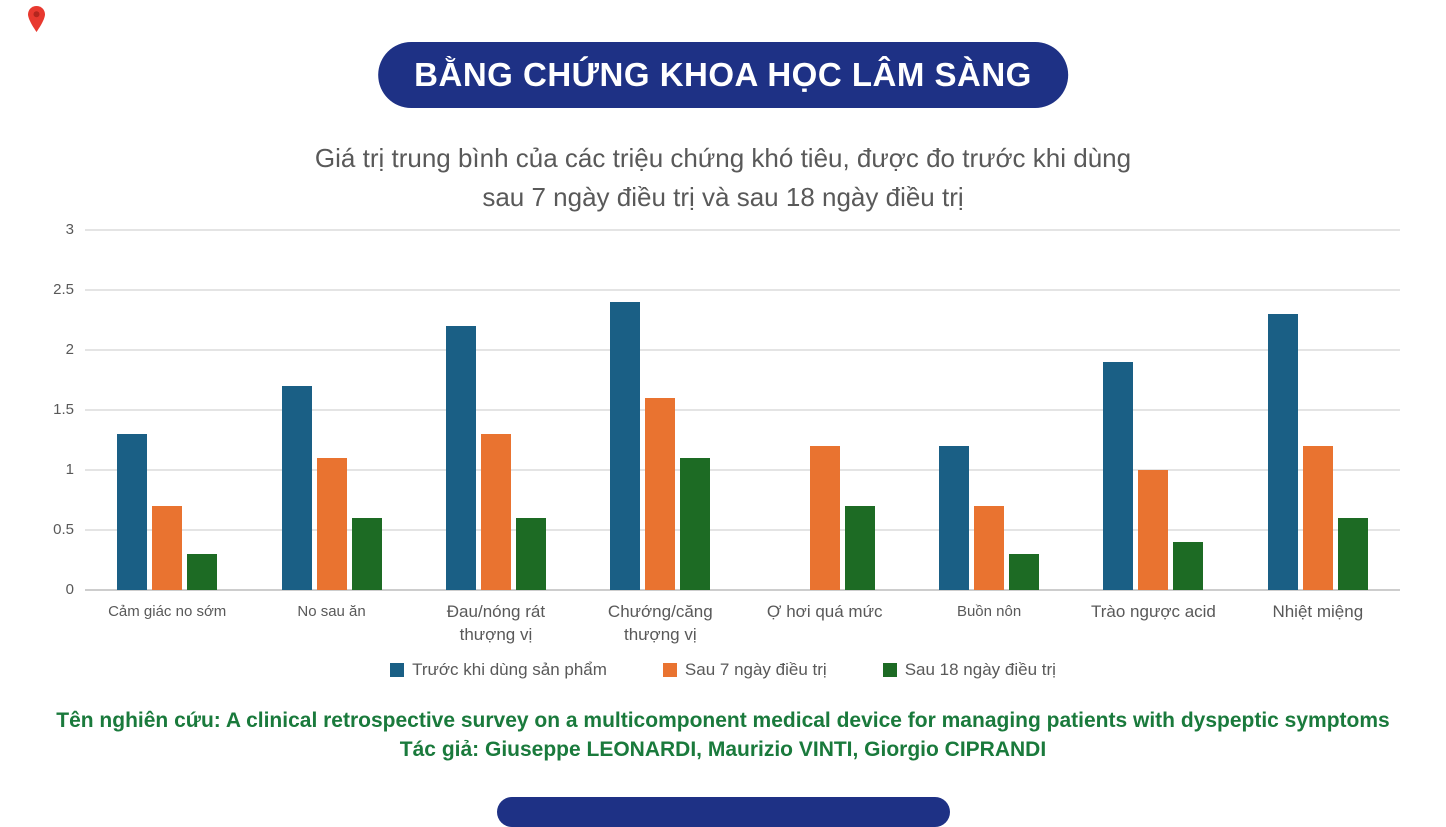  What do you see at coordinates (63, 409) in the screenshot?
I see `tick-label: 1.5` at bounding box center [63, 409].